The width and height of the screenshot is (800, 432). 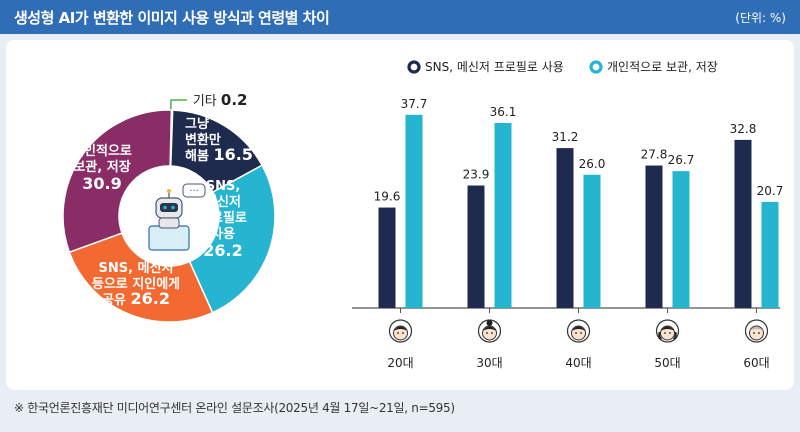 What do you see at coordinates (400, 363) in the screenshot?
I see `x-tick-label: 20대` at bounding box center [400, 363].